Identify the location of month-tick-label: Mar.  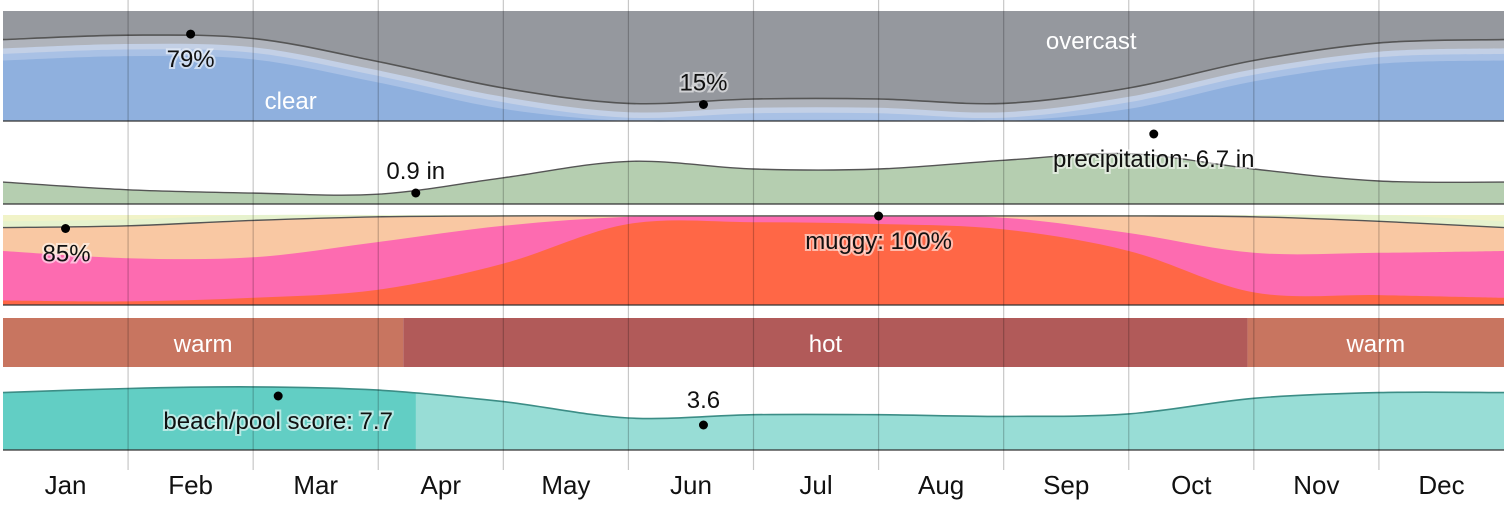
(315, 485).